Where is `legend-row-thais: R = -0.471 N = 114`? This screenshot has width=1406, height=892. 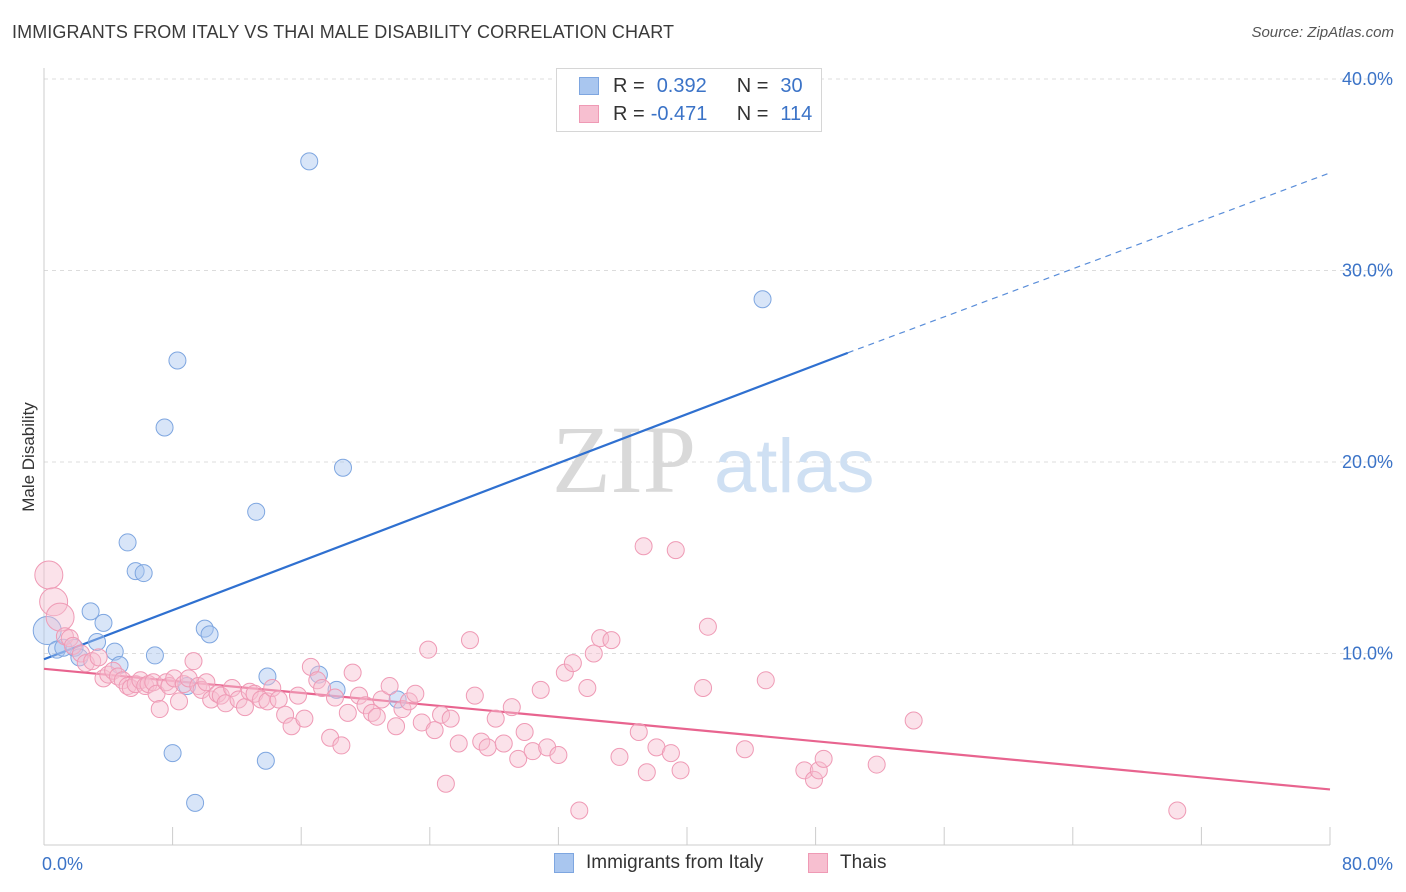 legend-row-thais: R = -0.471 N = 114 is located at coordinates (695, 114).